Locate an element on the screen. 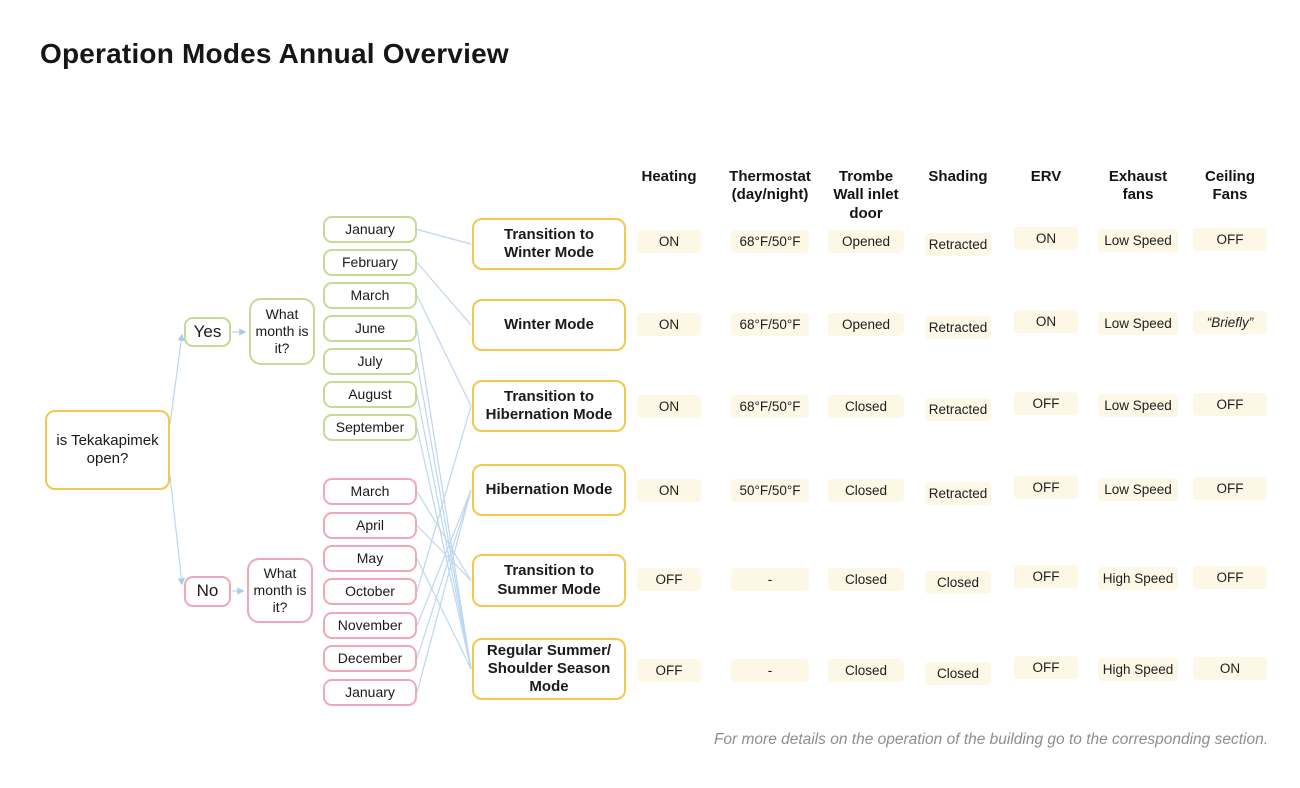 The height and width of the screenshot is (788, 1300). root-question-label: is Tekakapimek open? is located at coordinates (107, 449).